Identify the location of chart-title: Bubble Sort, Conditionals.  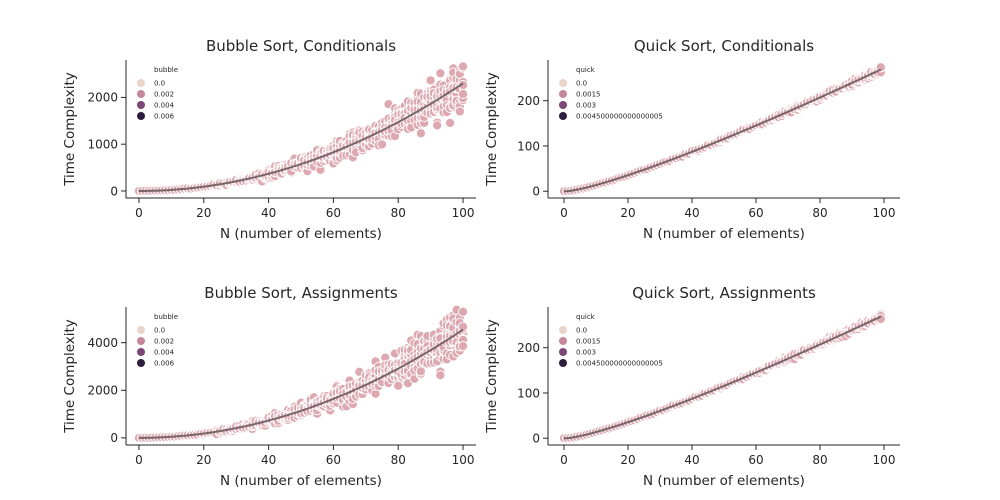
(301, 46).